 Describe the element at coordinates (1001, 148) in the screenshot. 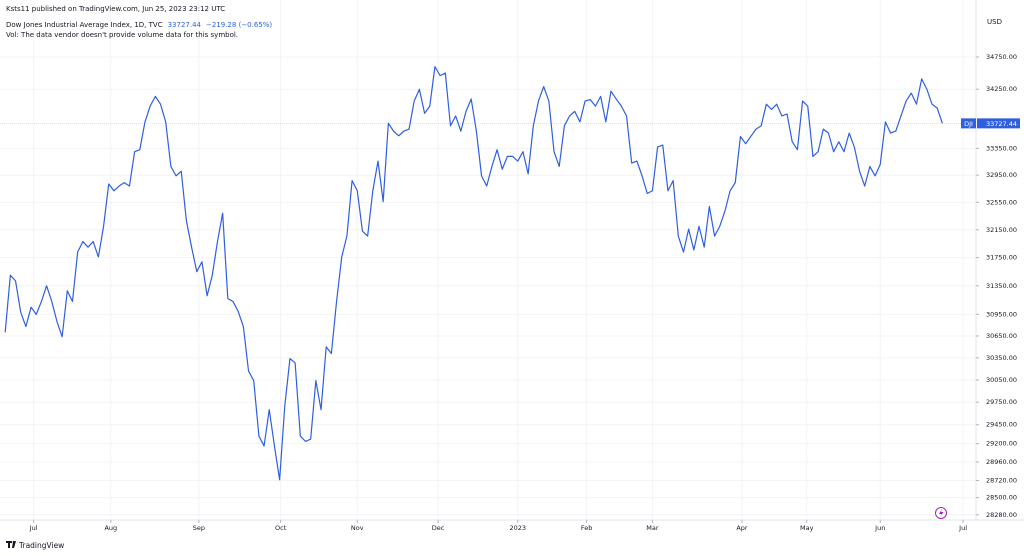

I see `y-tick-label: 33350.00` at that location.